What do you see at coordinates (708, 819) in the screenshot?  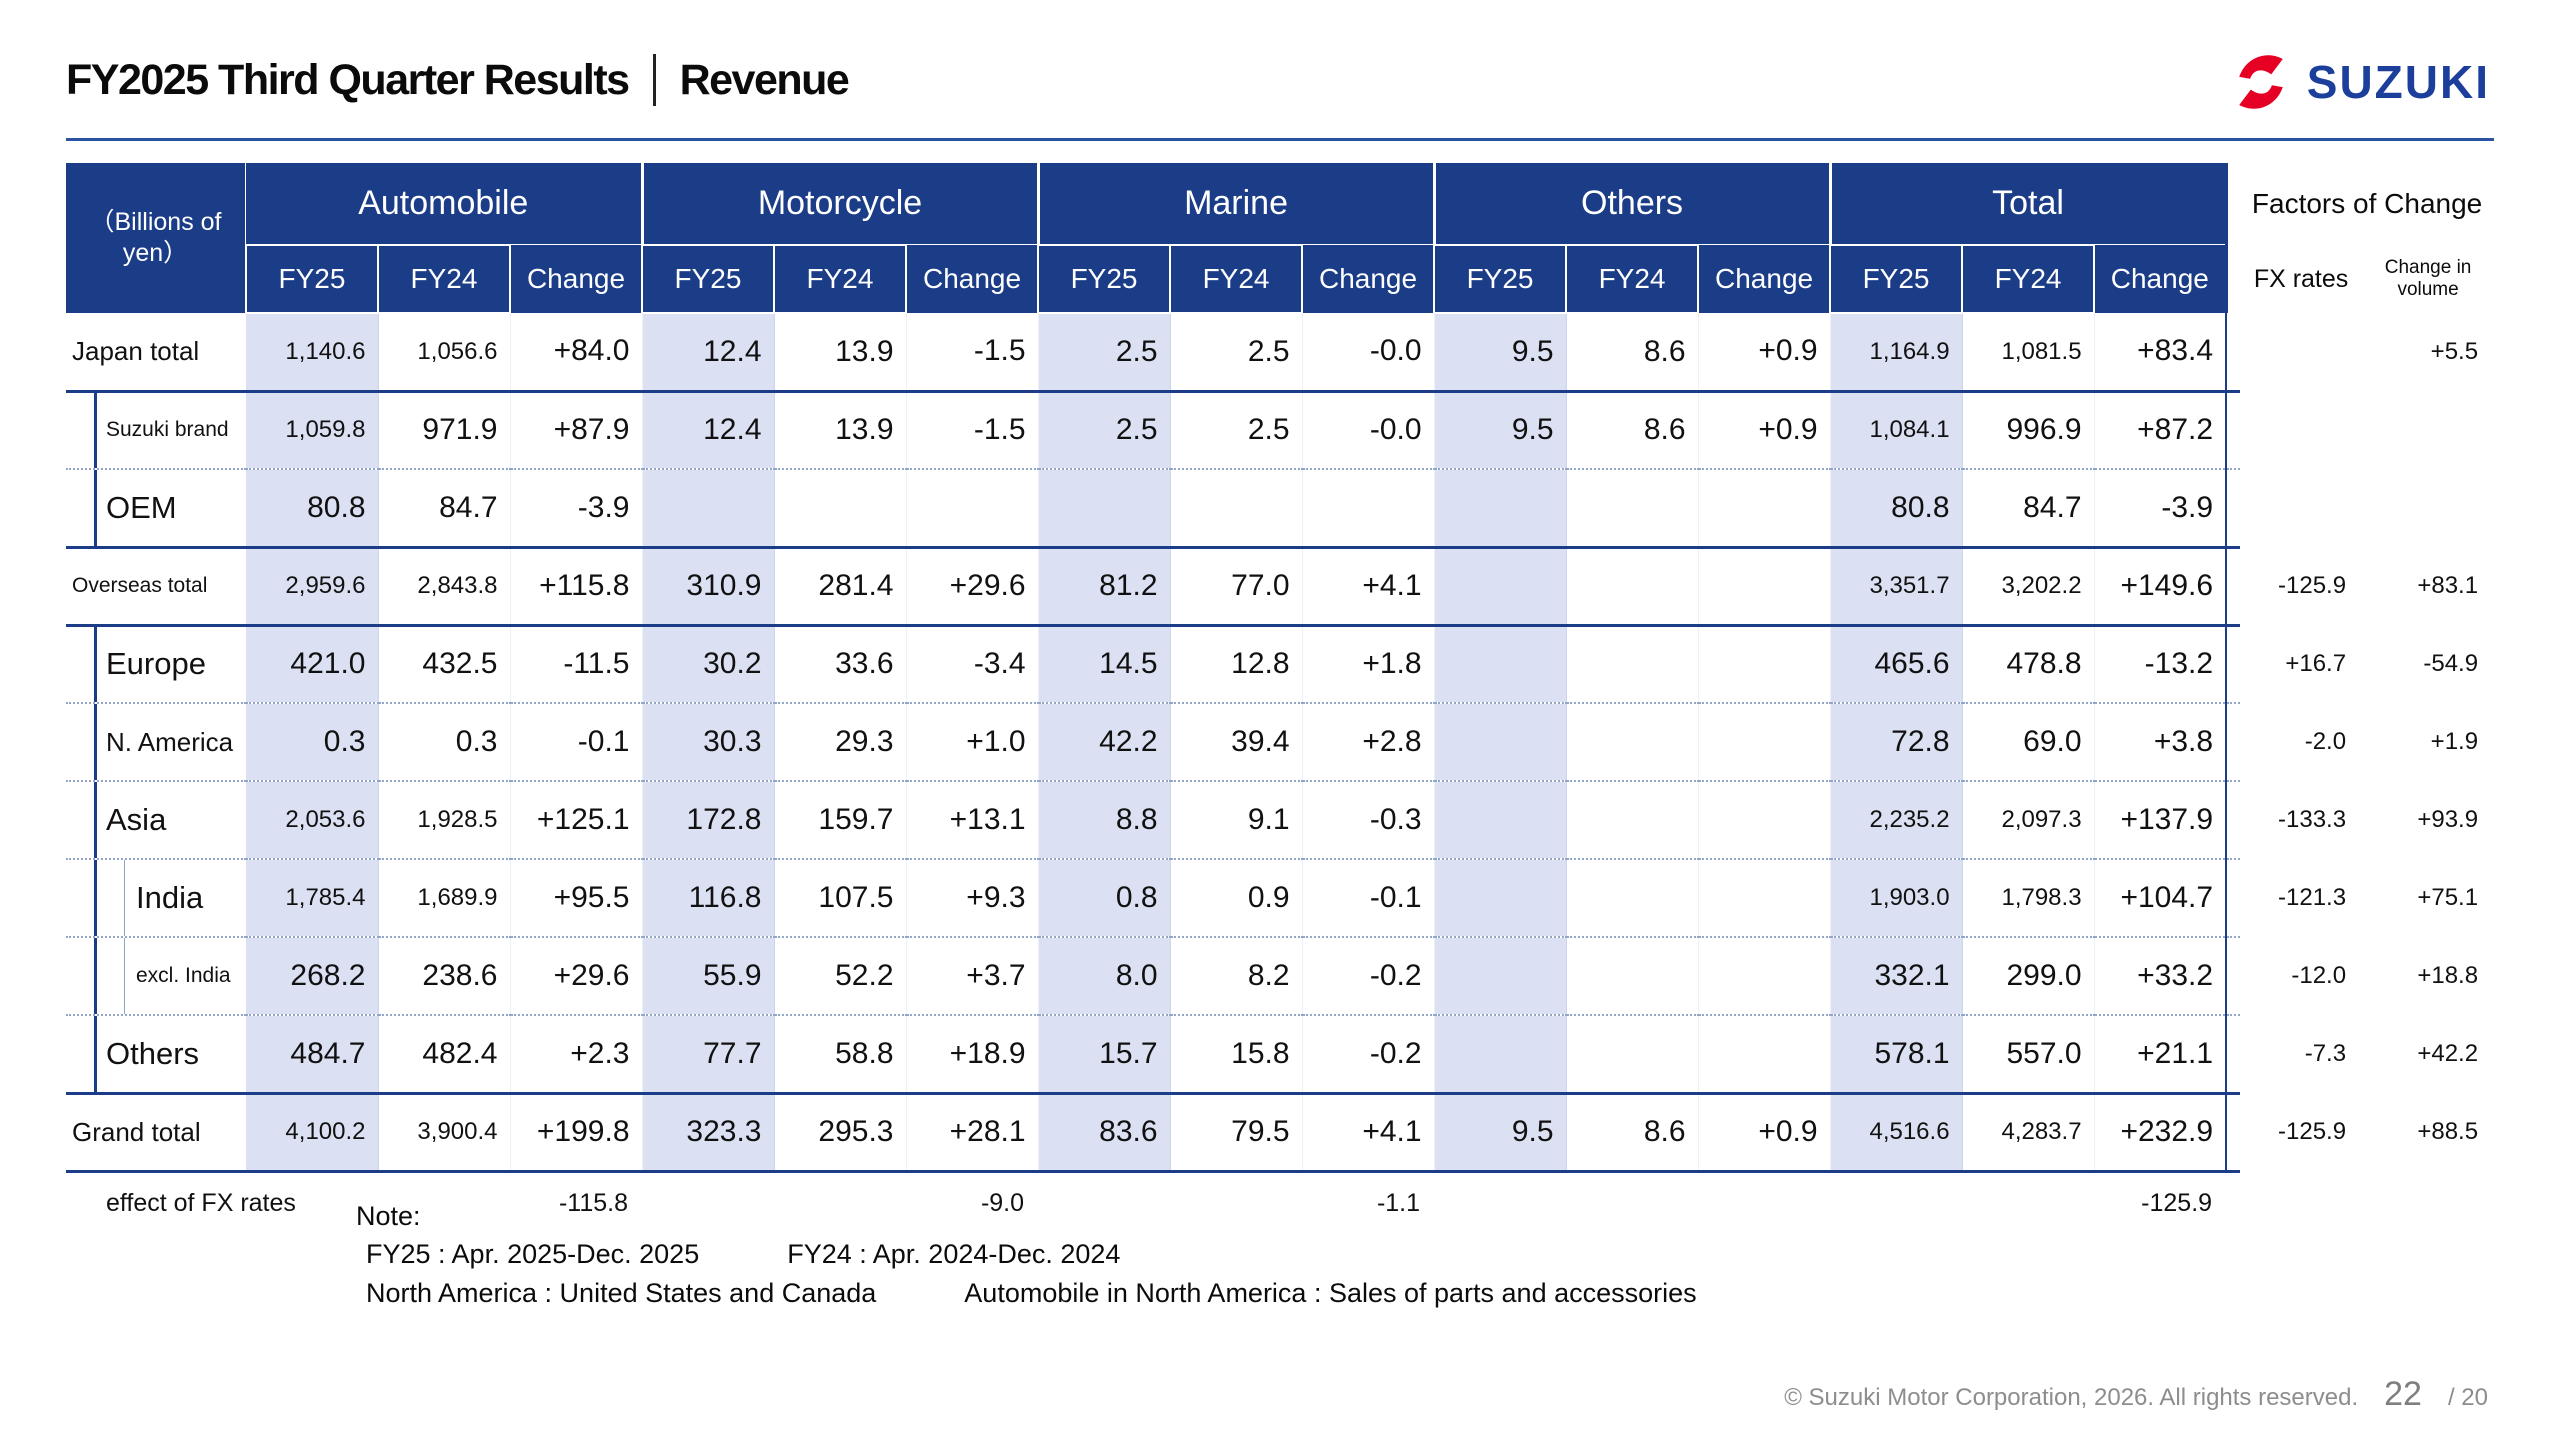 I see `value-cell: 172.8` at bounding box center [708, 819].